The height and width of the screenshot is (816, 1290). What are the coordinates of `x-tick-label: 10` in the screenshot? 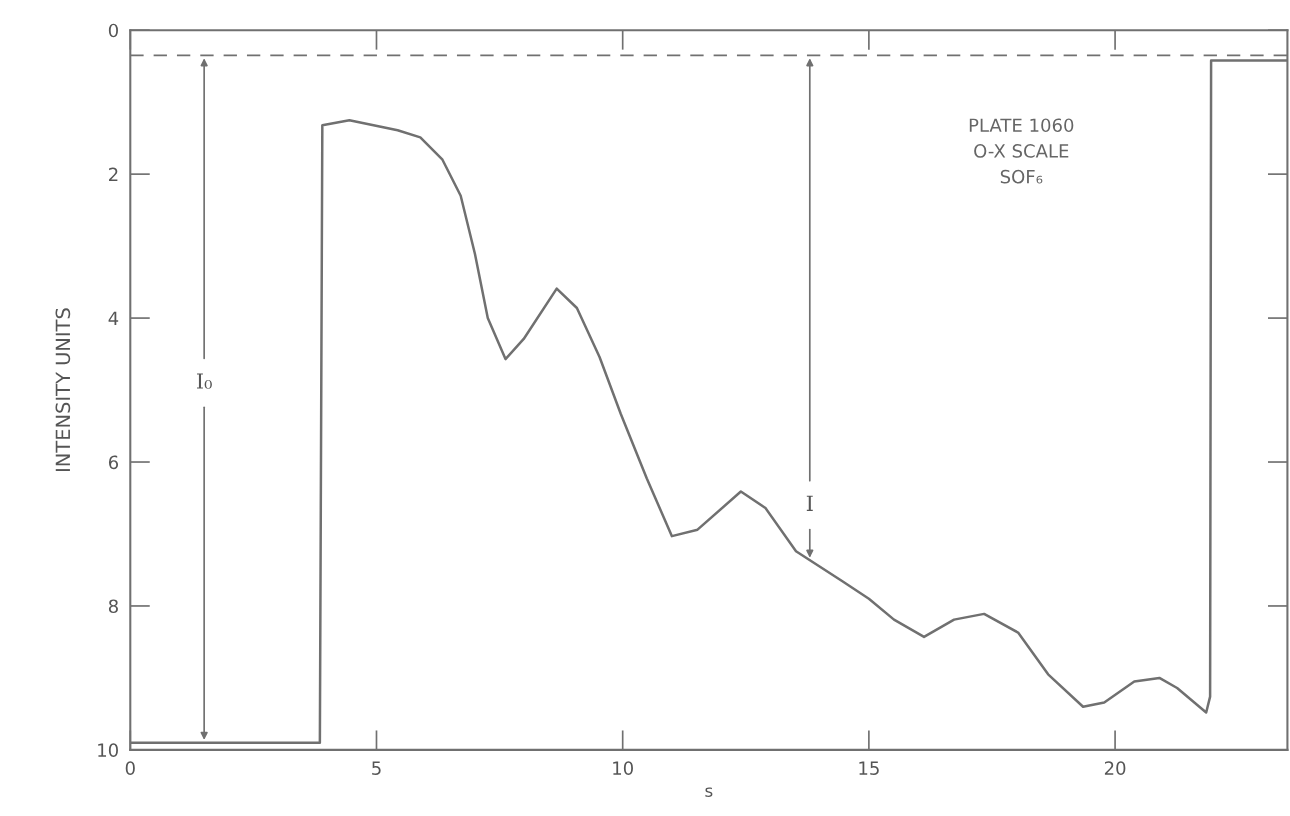 It's located at (623, 768).